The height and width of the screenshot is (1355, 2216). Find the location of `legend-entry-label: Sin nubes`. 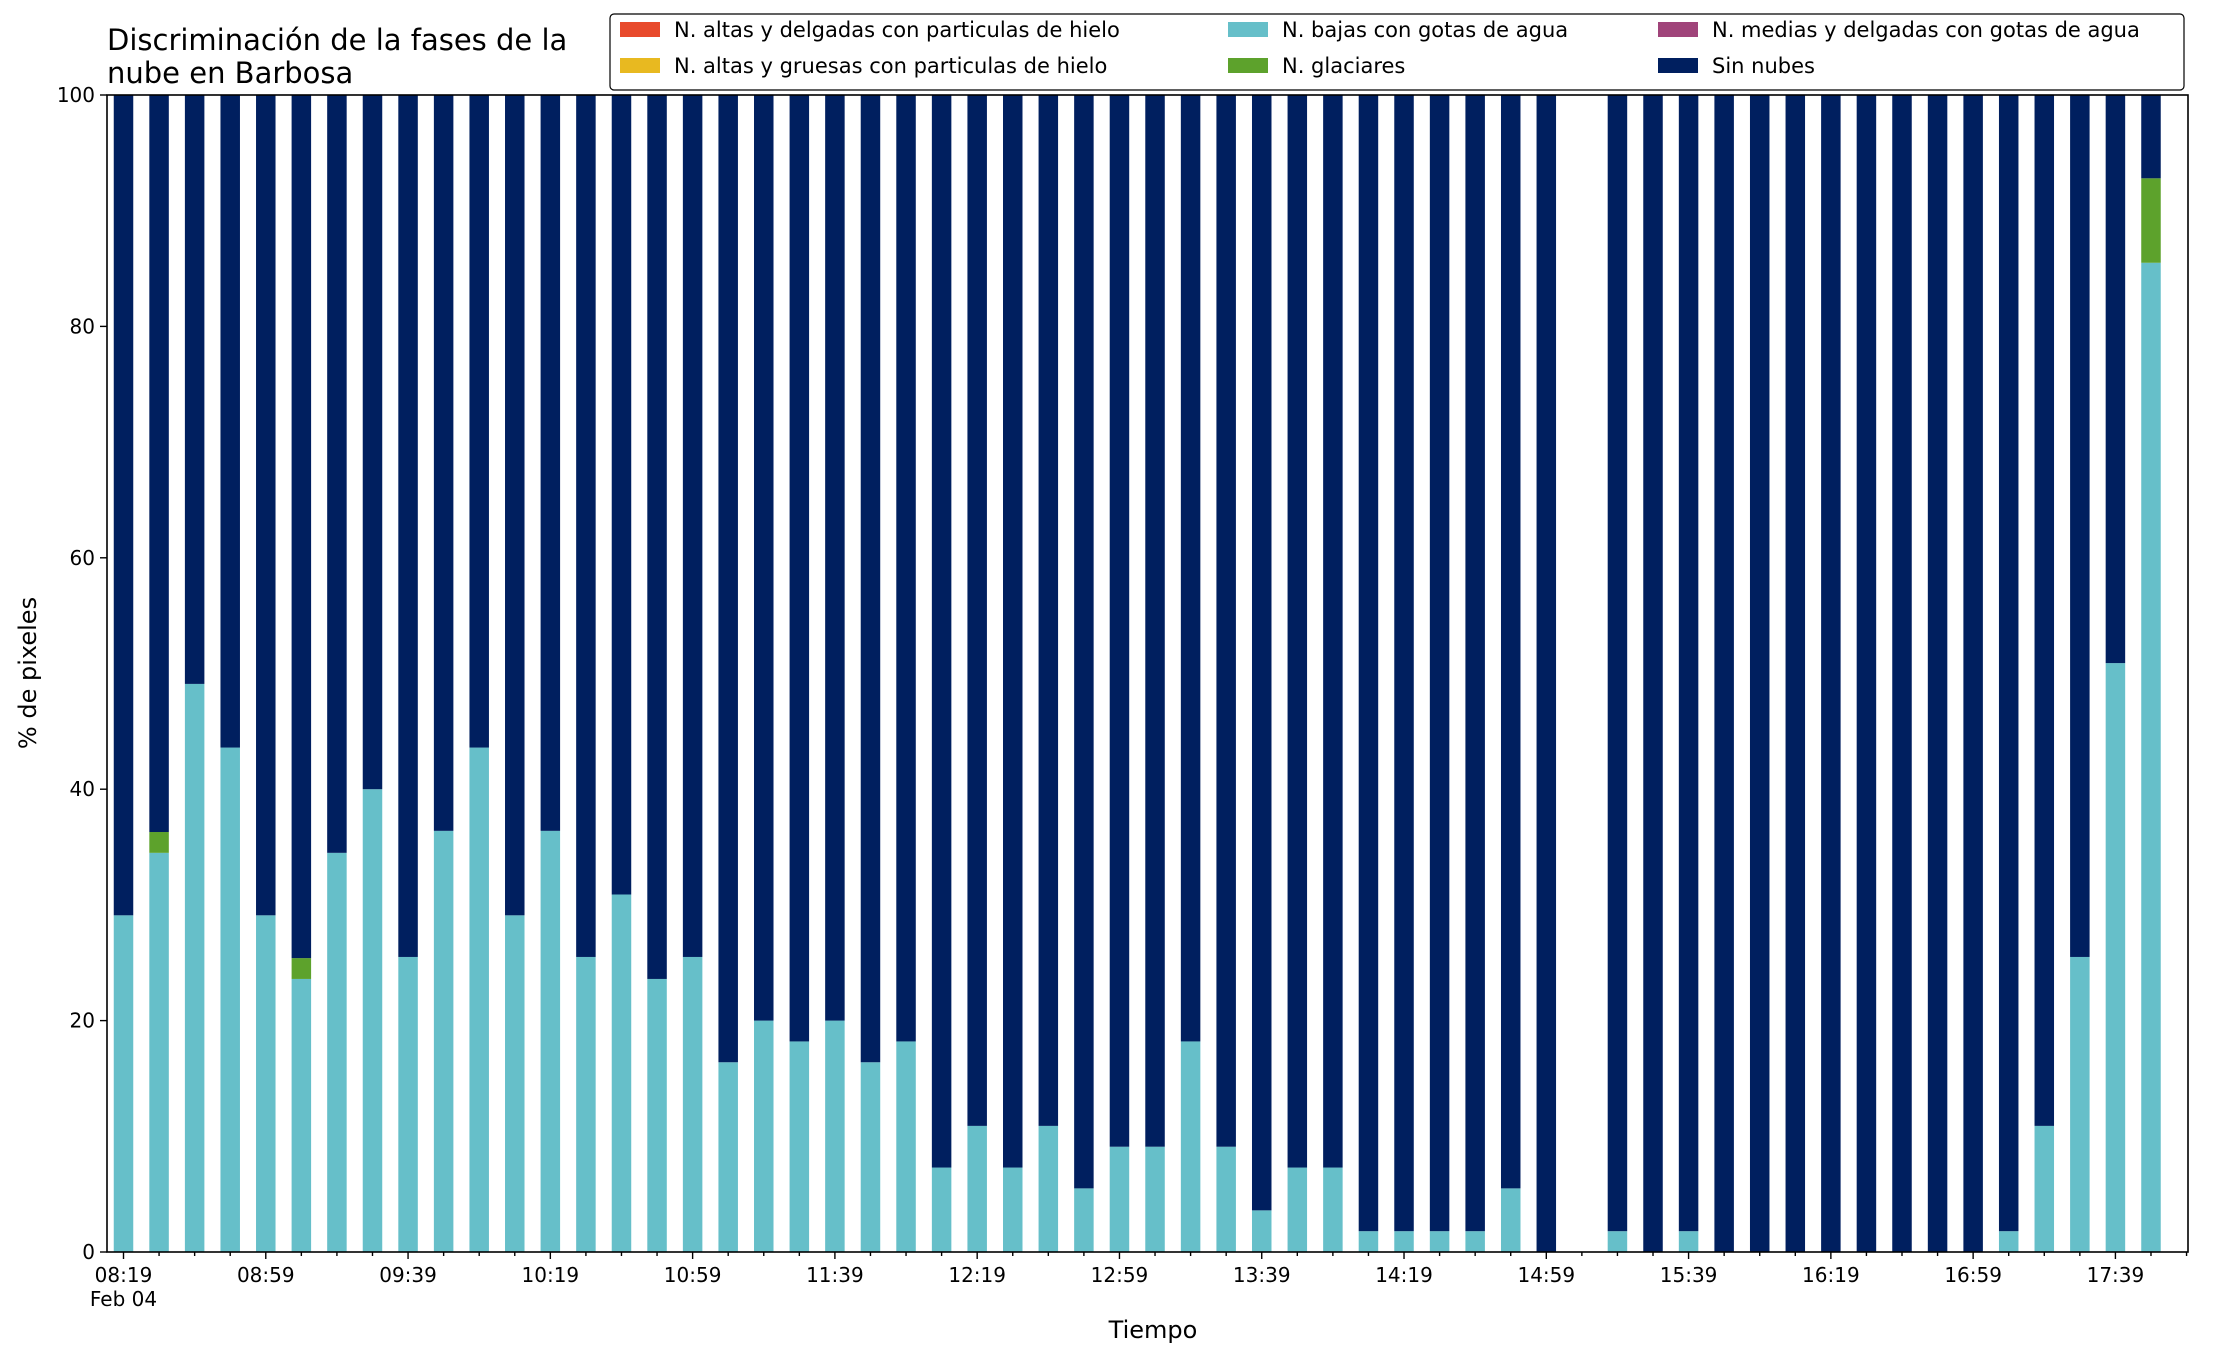

legend-entry-label: Sin nubes is located at coordinates (1763, 66).